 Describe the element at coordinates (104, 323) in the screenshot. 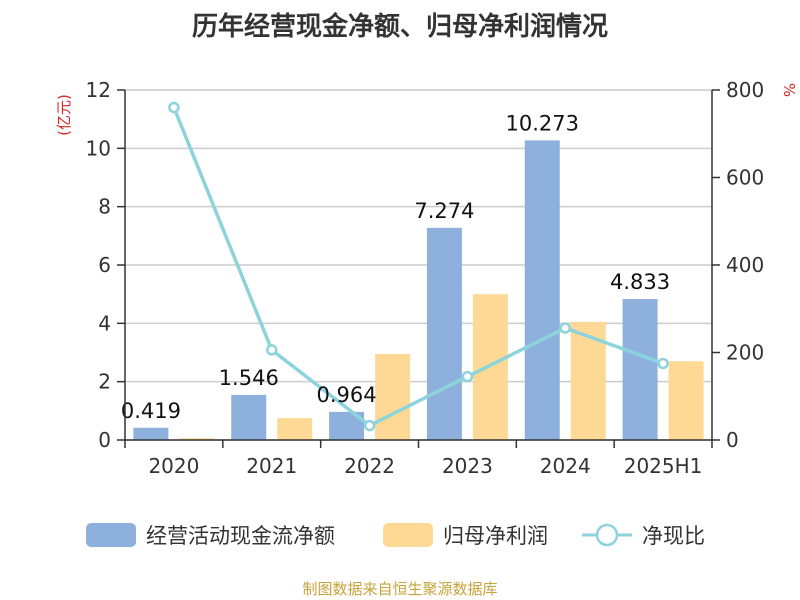

I see `y-left-tick-label: 4` at that location.